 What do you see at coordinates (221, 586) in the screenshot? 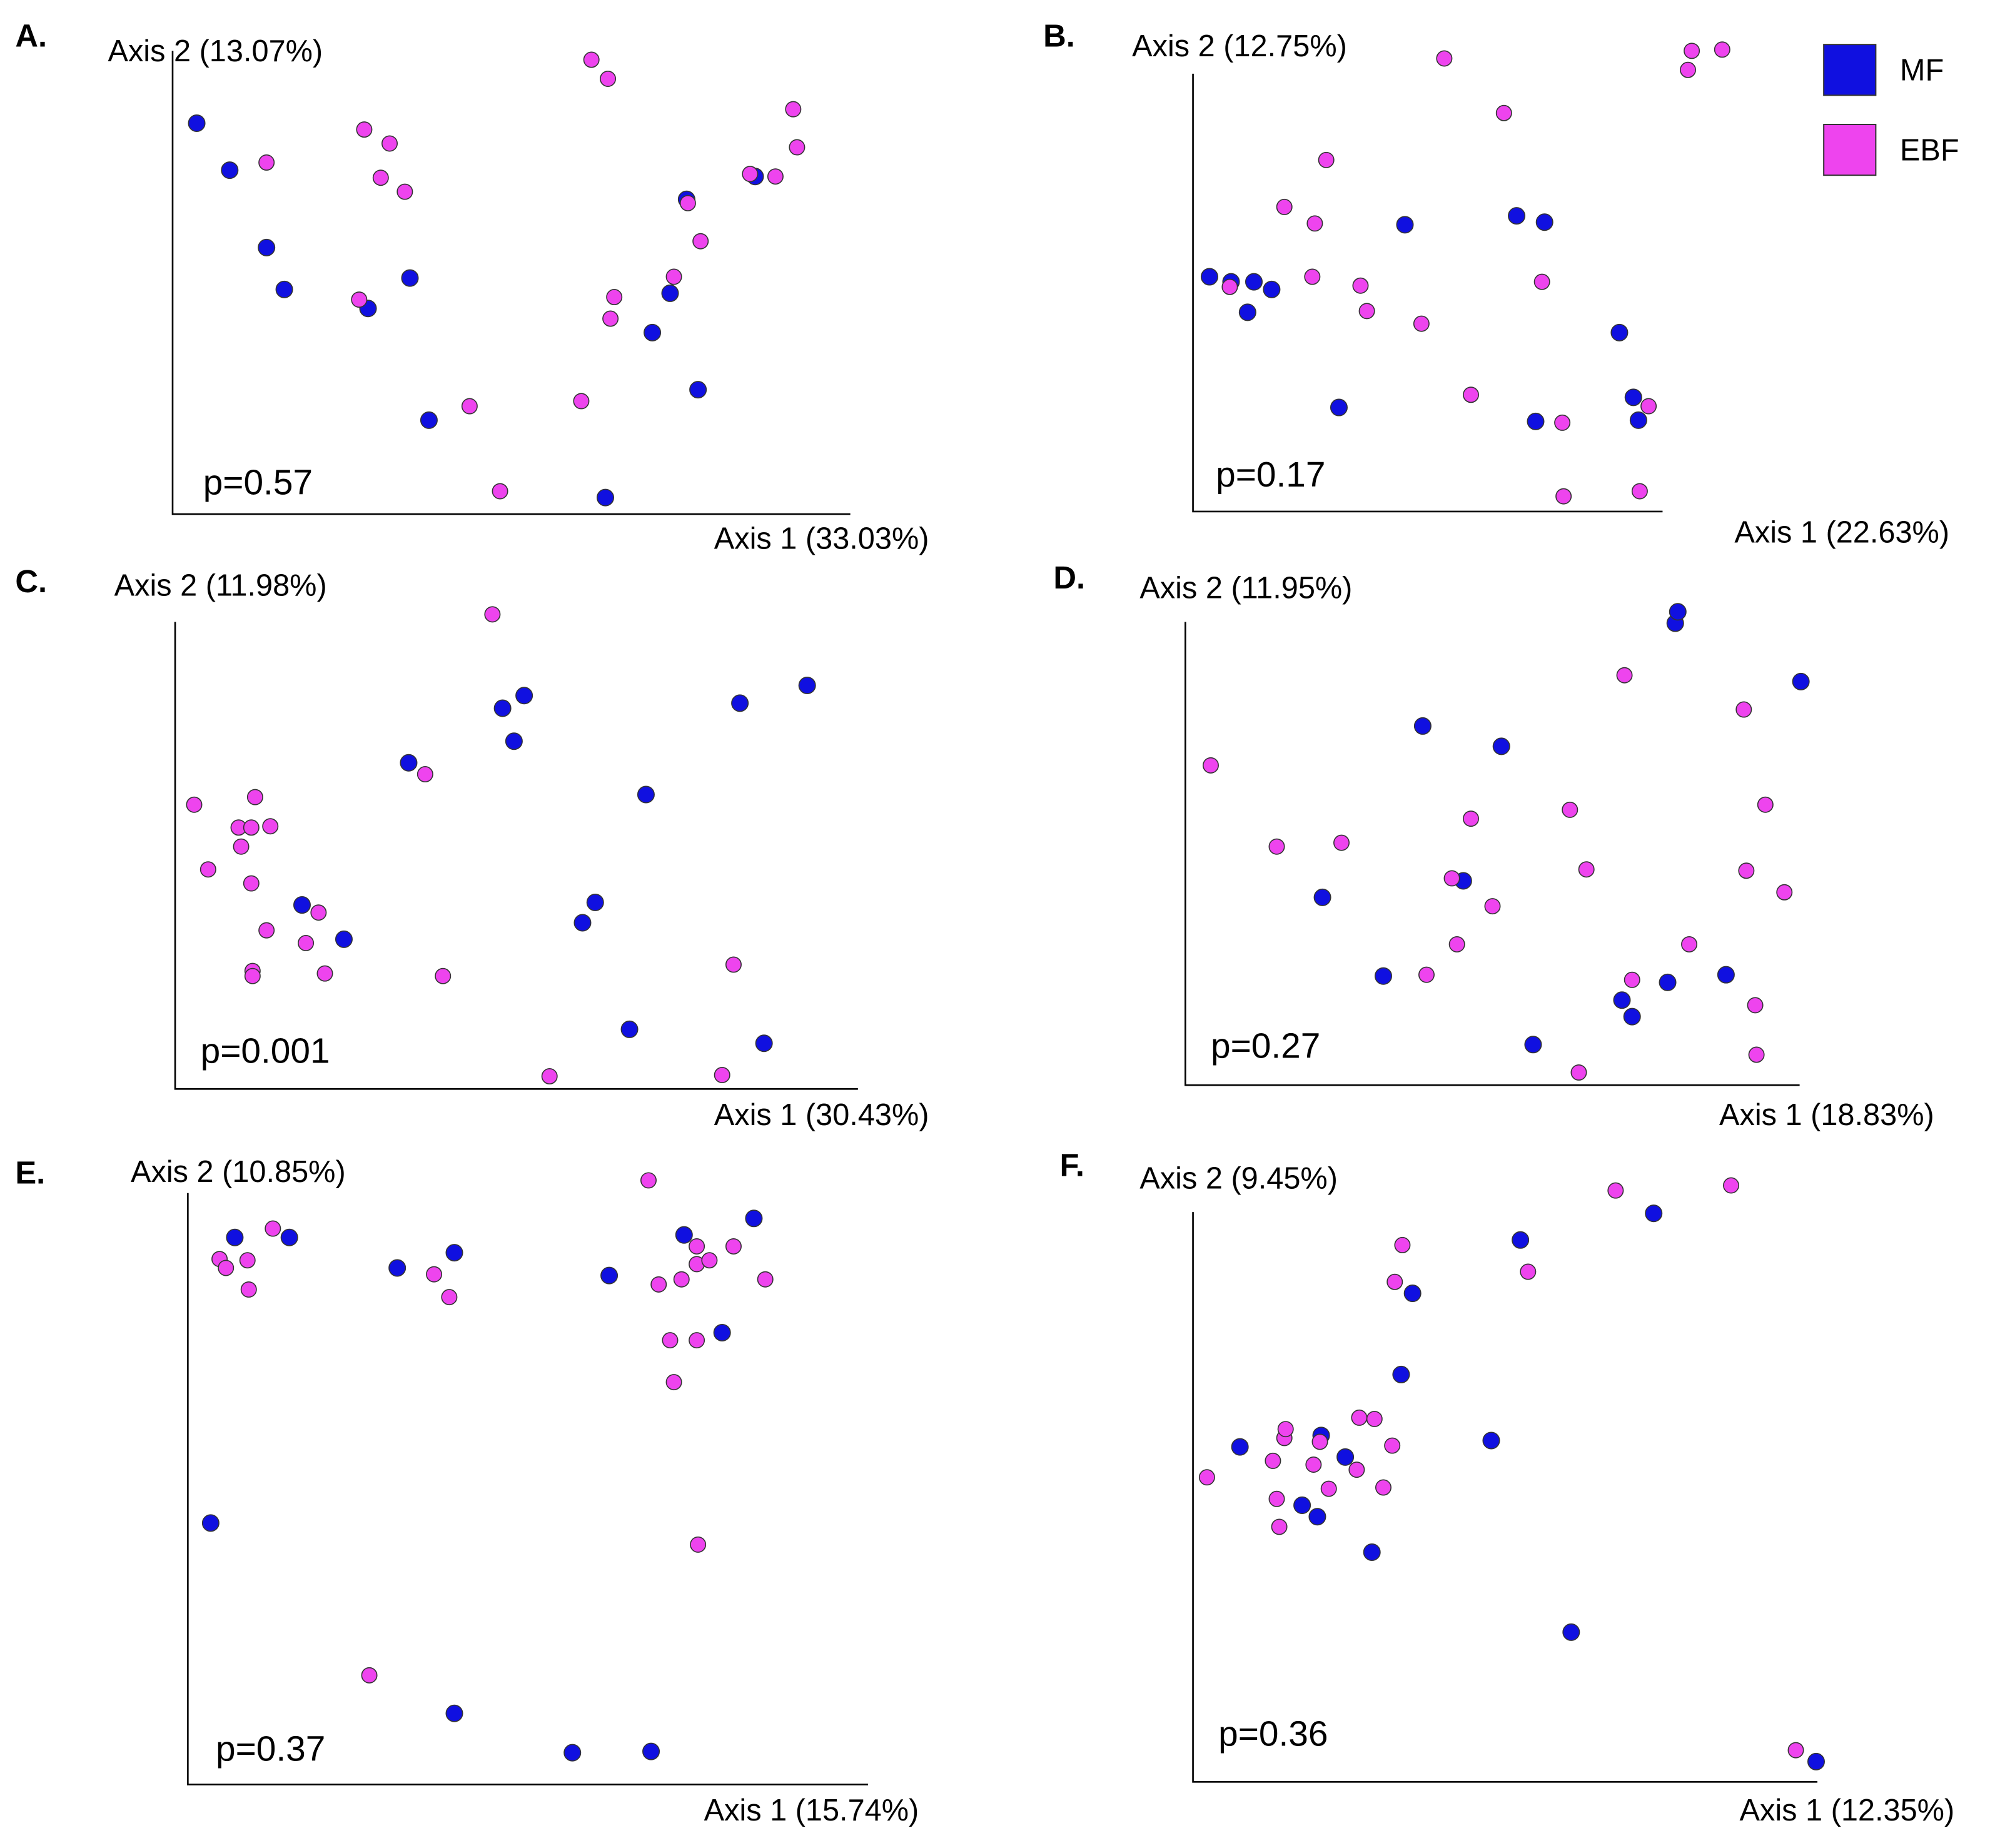
I see `y-axis-label: Axis 2 (11.98%)` at bounding box center [221, 586].